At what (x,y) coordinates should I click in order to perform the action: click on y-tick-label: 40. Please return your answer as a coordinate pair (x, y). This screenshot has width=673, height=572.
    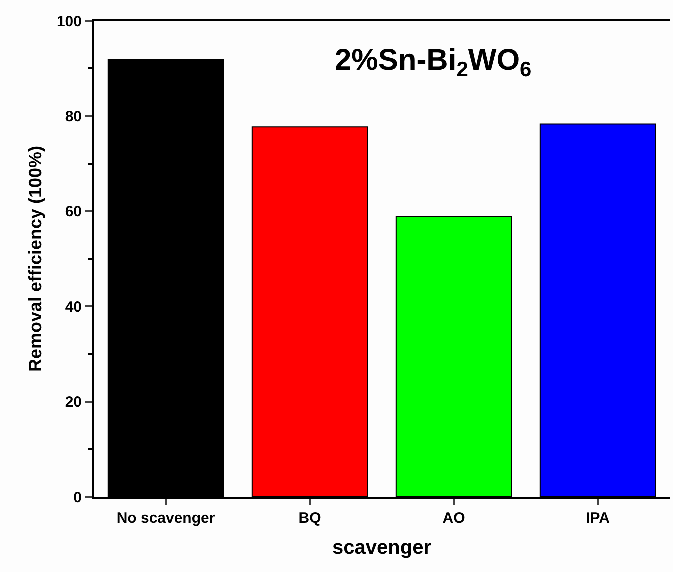
    Looking at the image, I should click on (73, 307).